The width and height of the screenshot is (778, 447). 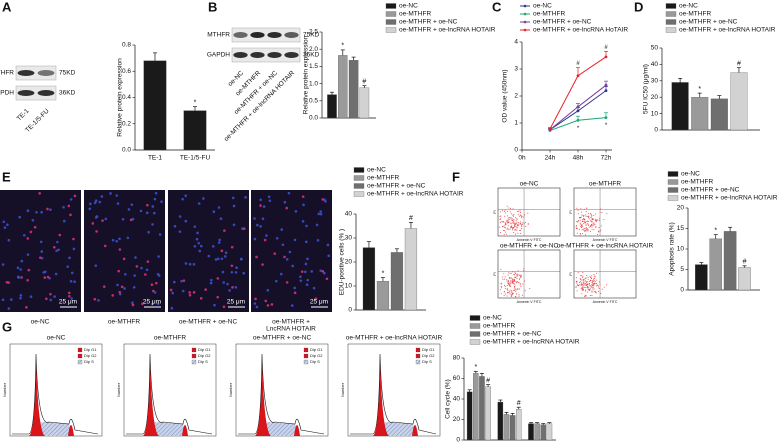 What do you see at coordinates (516, 123) in the screenshot?
I see `y-tick-label: 1` at bounding box center [516, 123].